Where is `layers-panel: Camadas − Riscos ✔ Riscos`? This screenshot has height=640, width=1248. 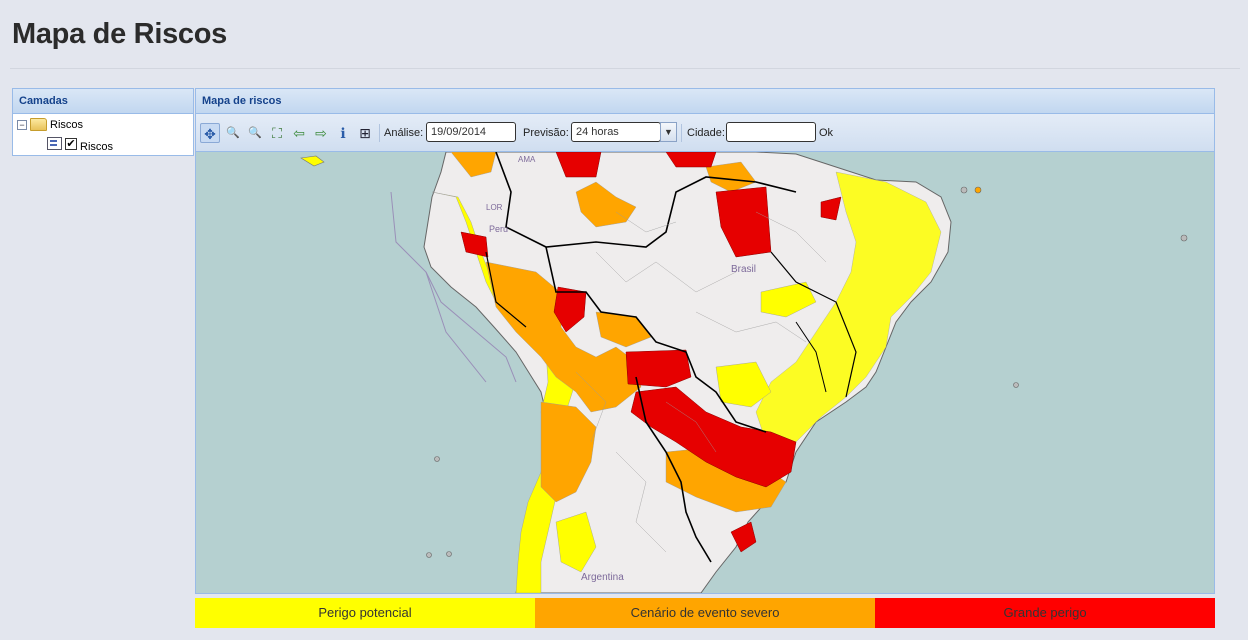
layers-panel: Camadas − Riscos ✔ Riscos is located at coordinates (103, 122).